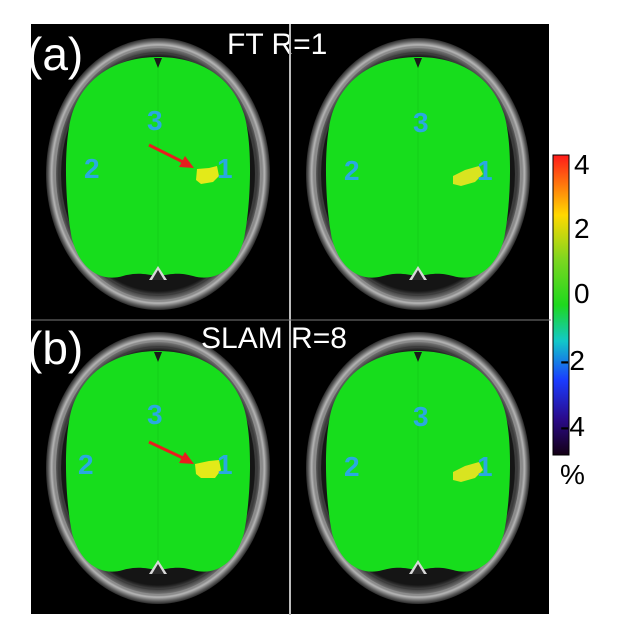 Image resolution: width=625 pixels, height=617 pixels. Describe the element at coordinates (572, 426) in the screenshot. I see `colorbar-tick: -4` at that location.